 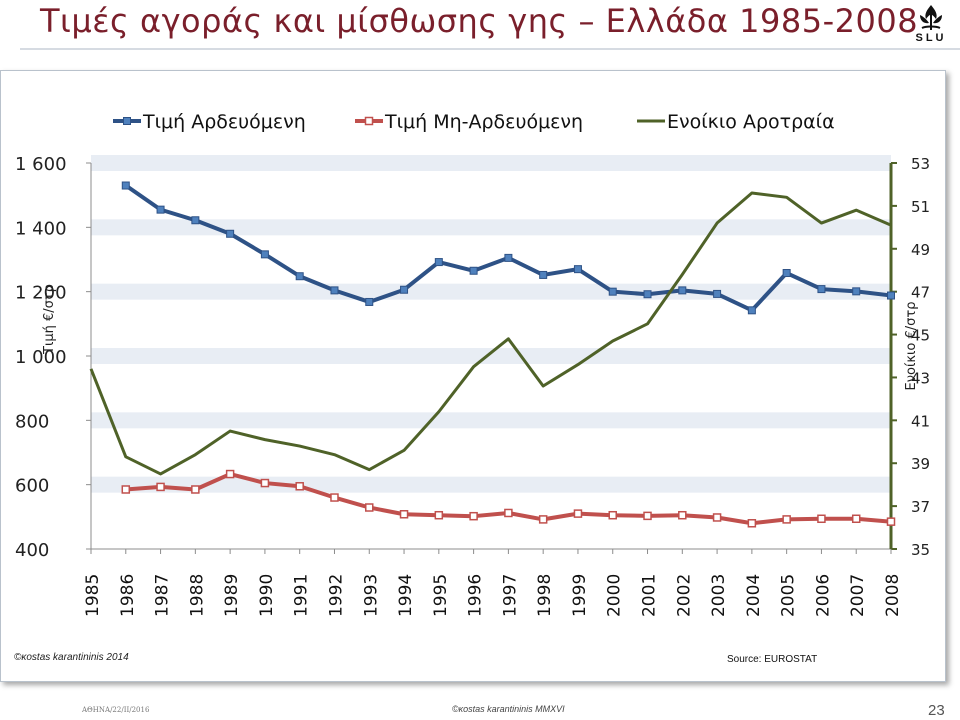 What do you see at coordinates (936, 710) in the screenshot?
I see `page-number: 23` at bounding box center [936, 710].